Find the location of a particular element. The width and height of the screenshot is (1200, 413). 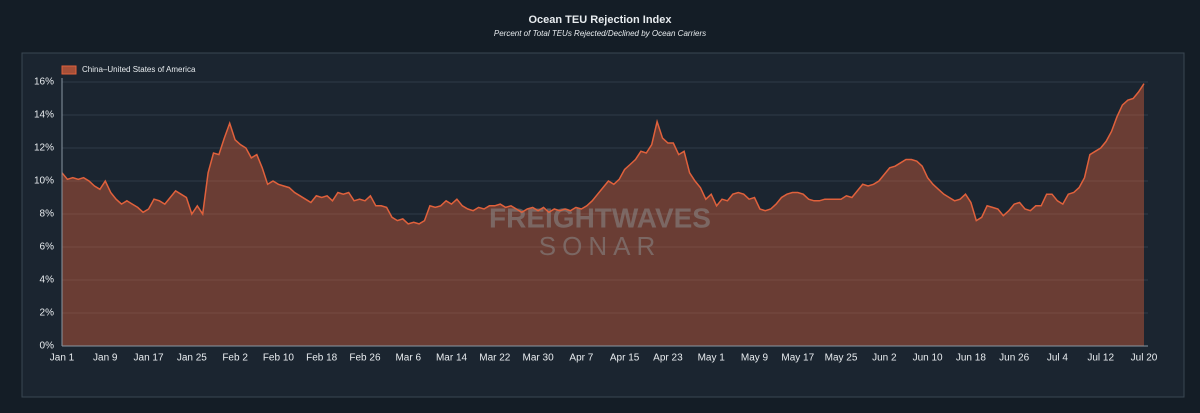

legend-swatch is located at coordinates (69, 70).